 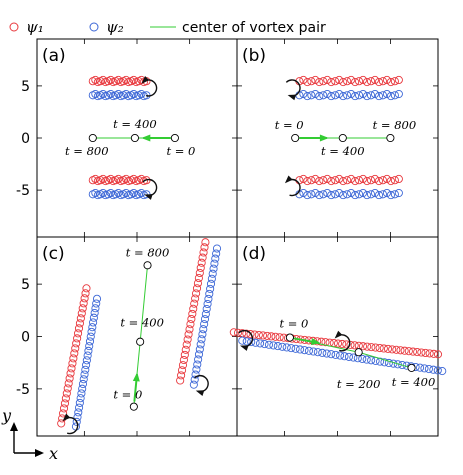 What do you see at coordinates (146, 138) in the screenshot?
I see `center-direction-arrowhead` at bounding box center [146, 138].